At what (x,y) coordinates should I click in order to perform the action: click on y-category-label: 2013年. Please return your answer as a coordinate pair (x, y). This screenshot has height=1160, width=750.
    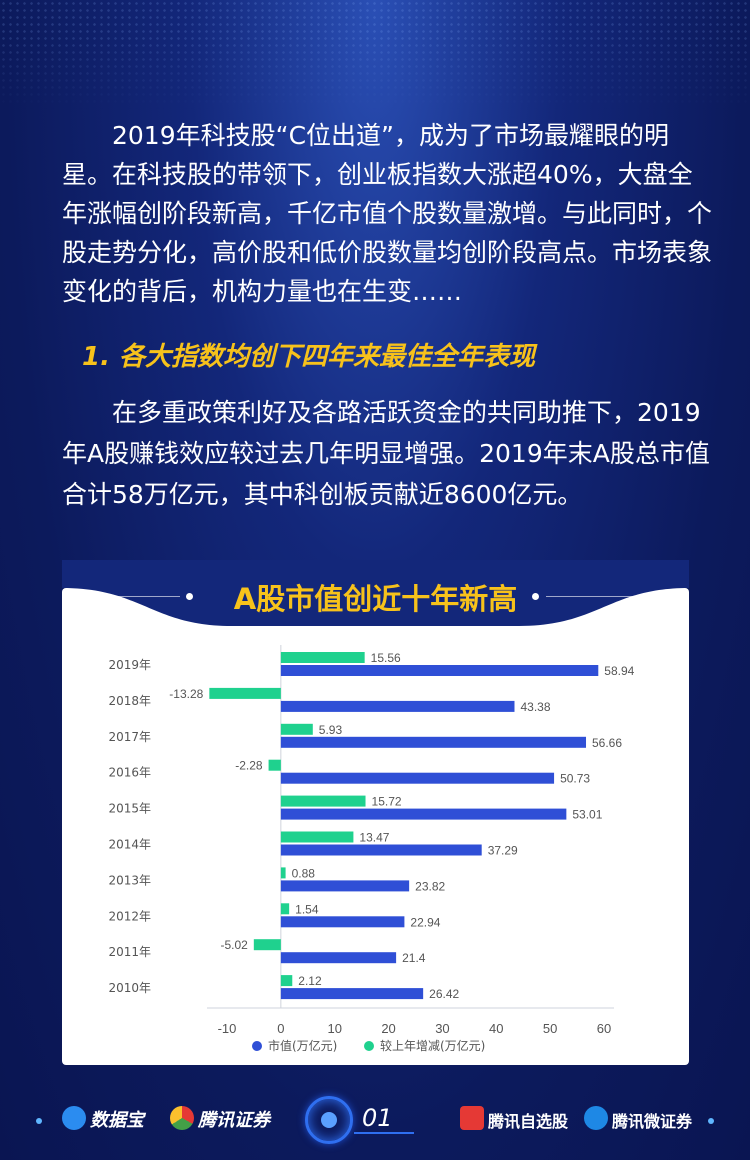
    Looking at the image, I should click on (129, 880).